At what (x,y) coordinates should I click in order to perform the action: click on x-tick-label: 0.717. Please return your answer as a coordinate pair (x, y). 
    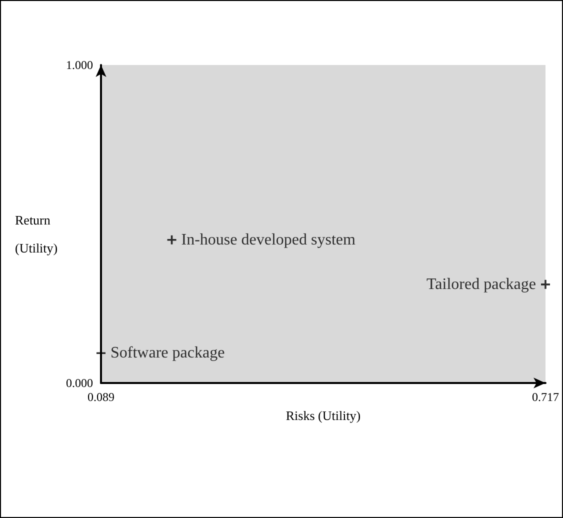
    Looking at the image, I should click on (545, 397).